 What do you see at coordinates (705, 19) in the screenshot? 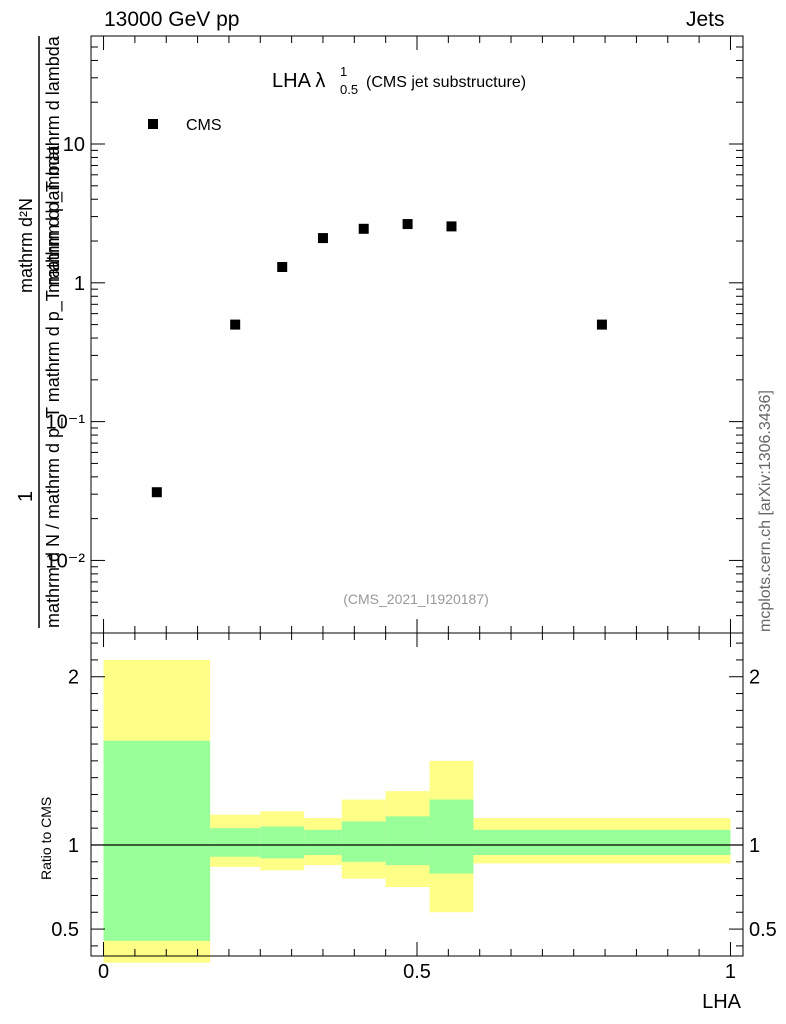
I see `header-category: Jets` at bounding box center [705, 19].